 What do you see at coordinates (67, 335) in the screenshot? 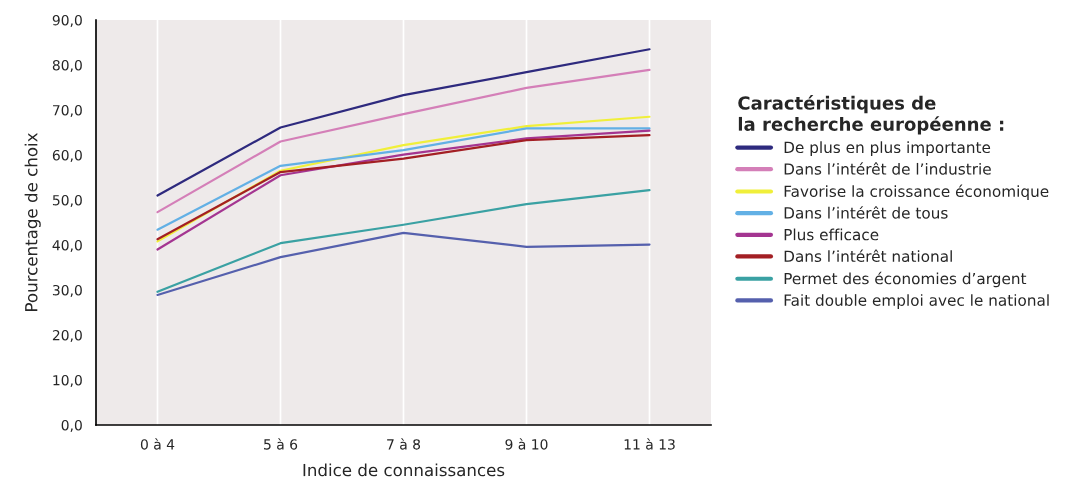
I see `y-tick-label: 20,0` at bounding box center [67, 335].